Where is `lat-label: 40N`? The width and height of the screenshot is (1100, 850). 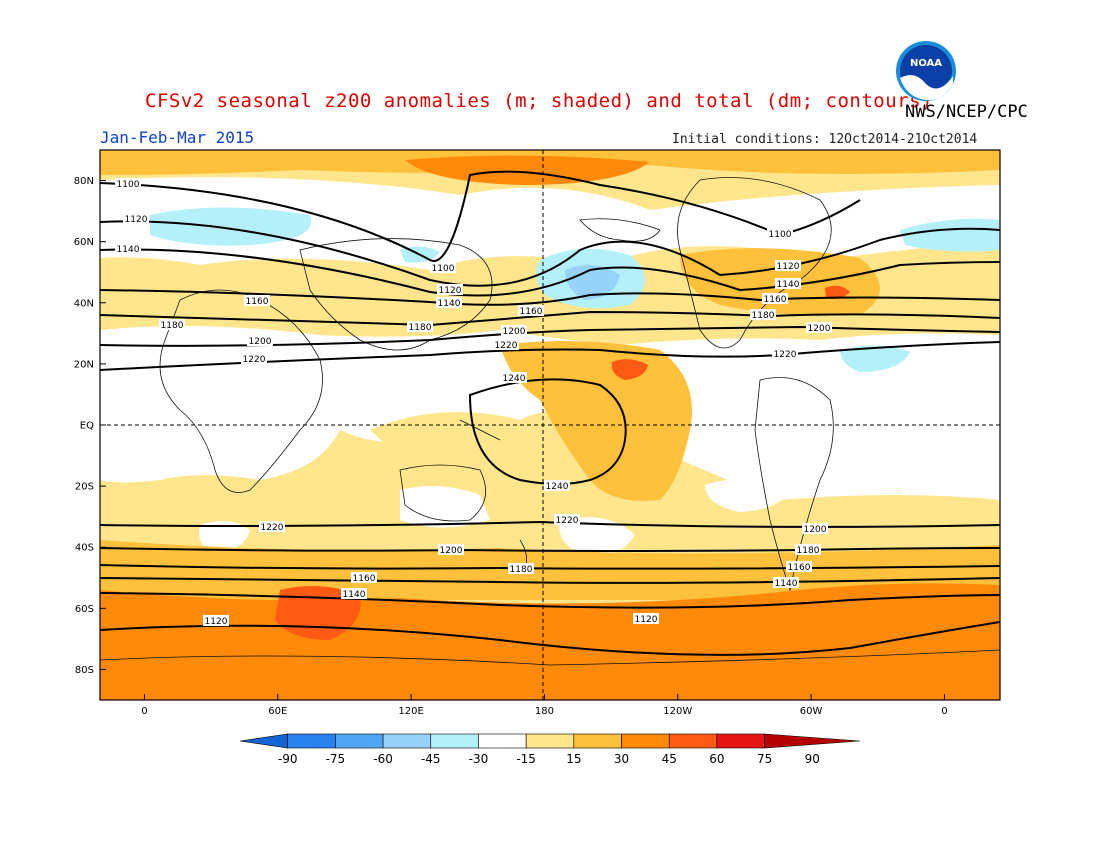
lat-label: 40N is located at coordinates (84, 303).